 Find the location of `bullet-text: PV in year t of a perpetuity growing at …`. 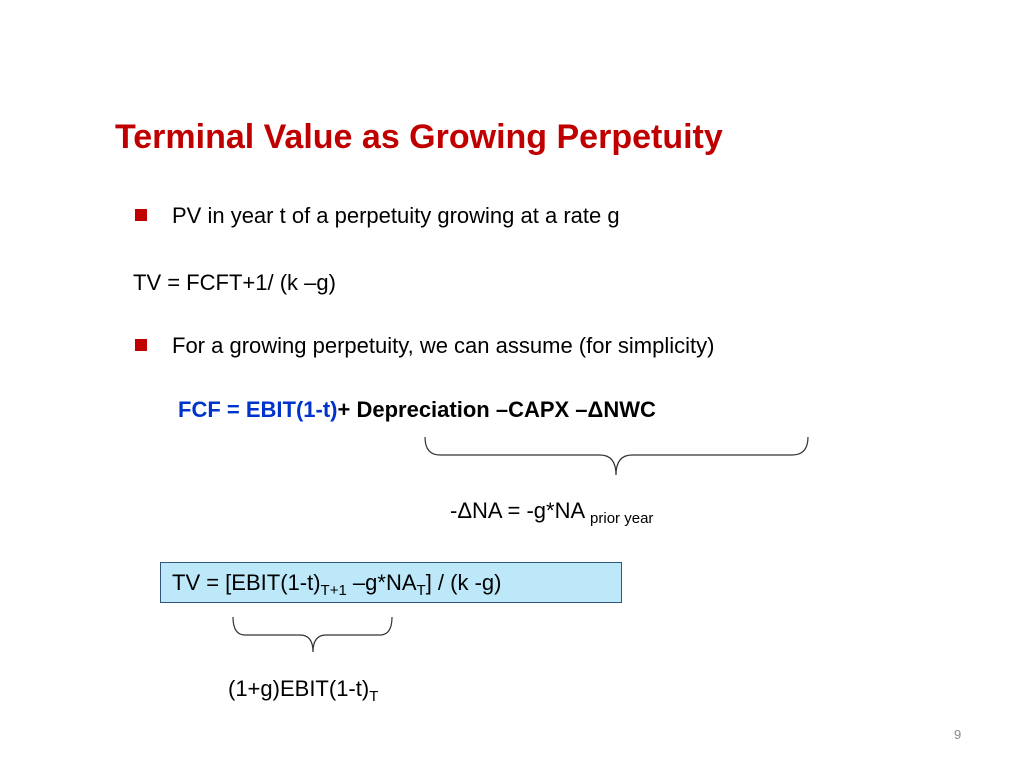

bullet-text: PV in year t of a perpetuity growing at … is located at coordinates (396, 215).